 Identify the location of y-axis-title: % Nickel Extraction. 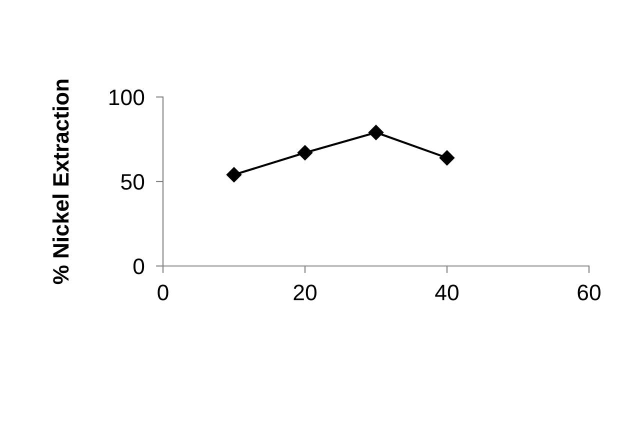
(60, 182).